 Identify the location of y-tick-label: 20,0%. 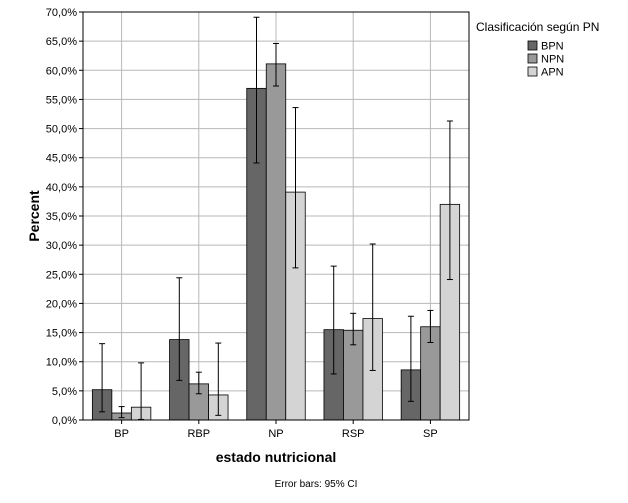
(61, 304).